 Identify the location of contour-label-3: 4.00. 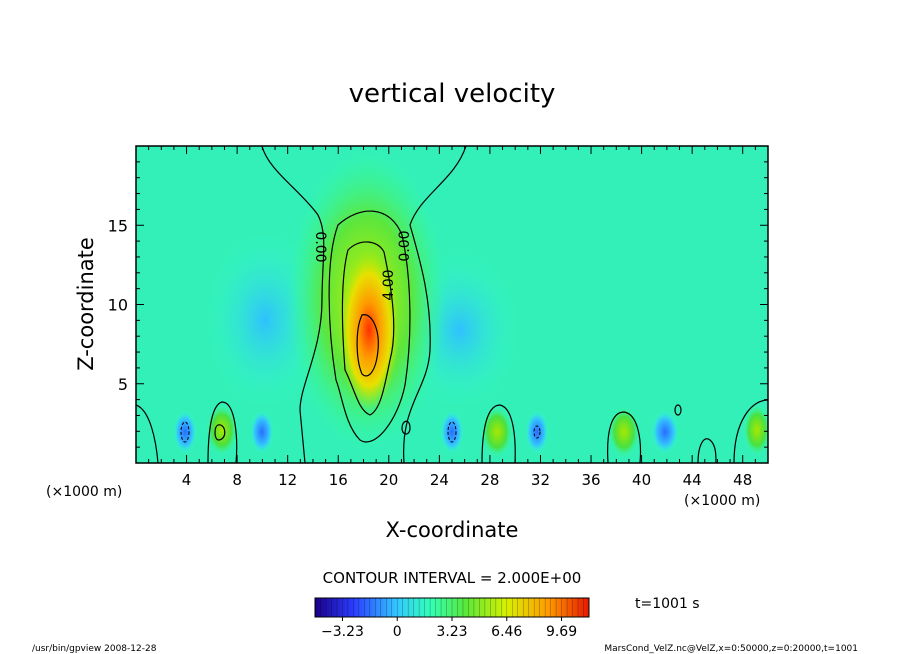
(389, 284).